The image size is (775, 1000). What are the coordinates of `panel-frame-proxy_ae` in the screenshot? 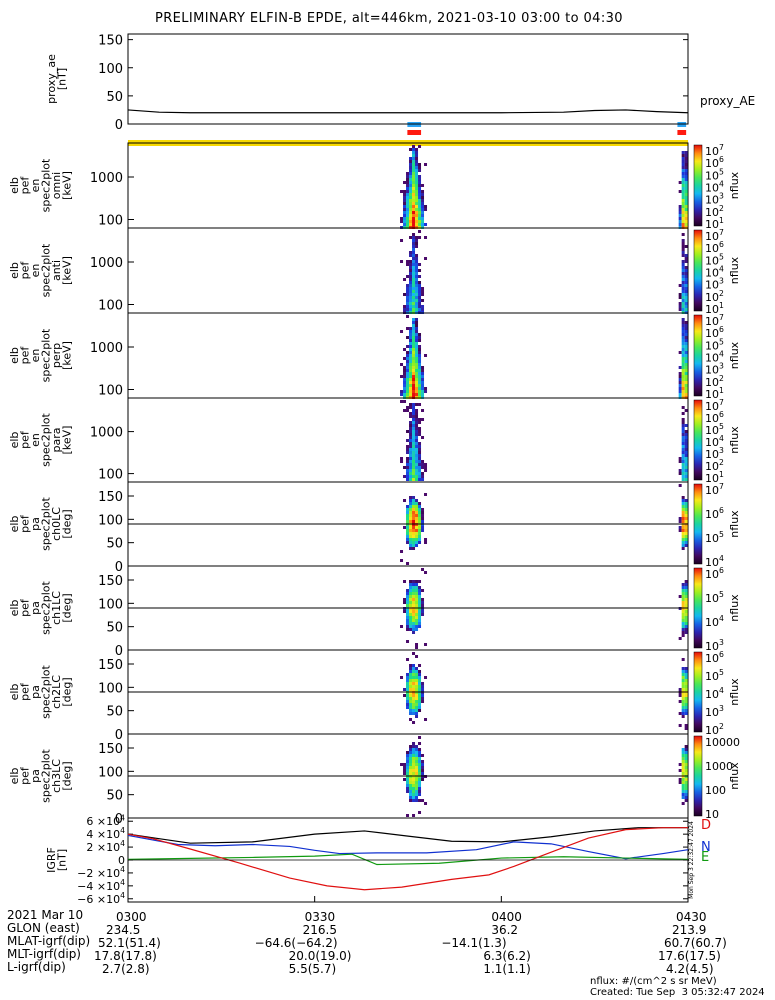 It's located at (408, 79).